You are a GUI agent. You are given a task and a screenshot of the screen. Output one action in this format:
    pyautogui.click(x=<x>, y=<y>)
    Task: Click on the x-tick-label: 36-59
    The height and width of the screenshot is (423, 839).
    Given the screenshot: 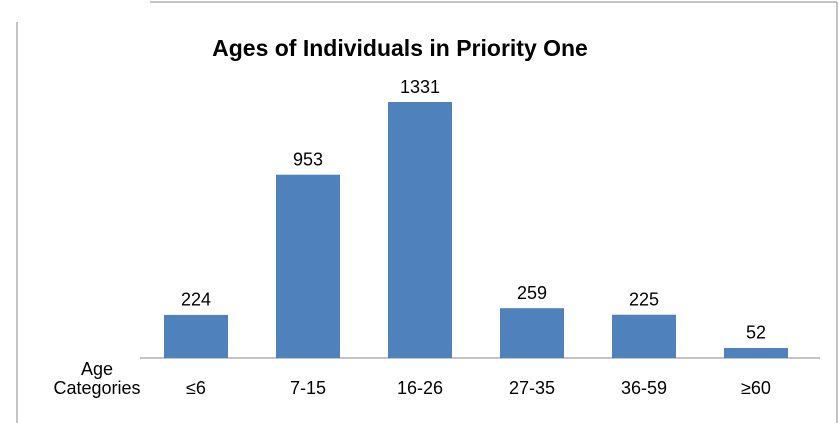 What is the action you would take?
    pyautogui.click(x=644, y=388)
    